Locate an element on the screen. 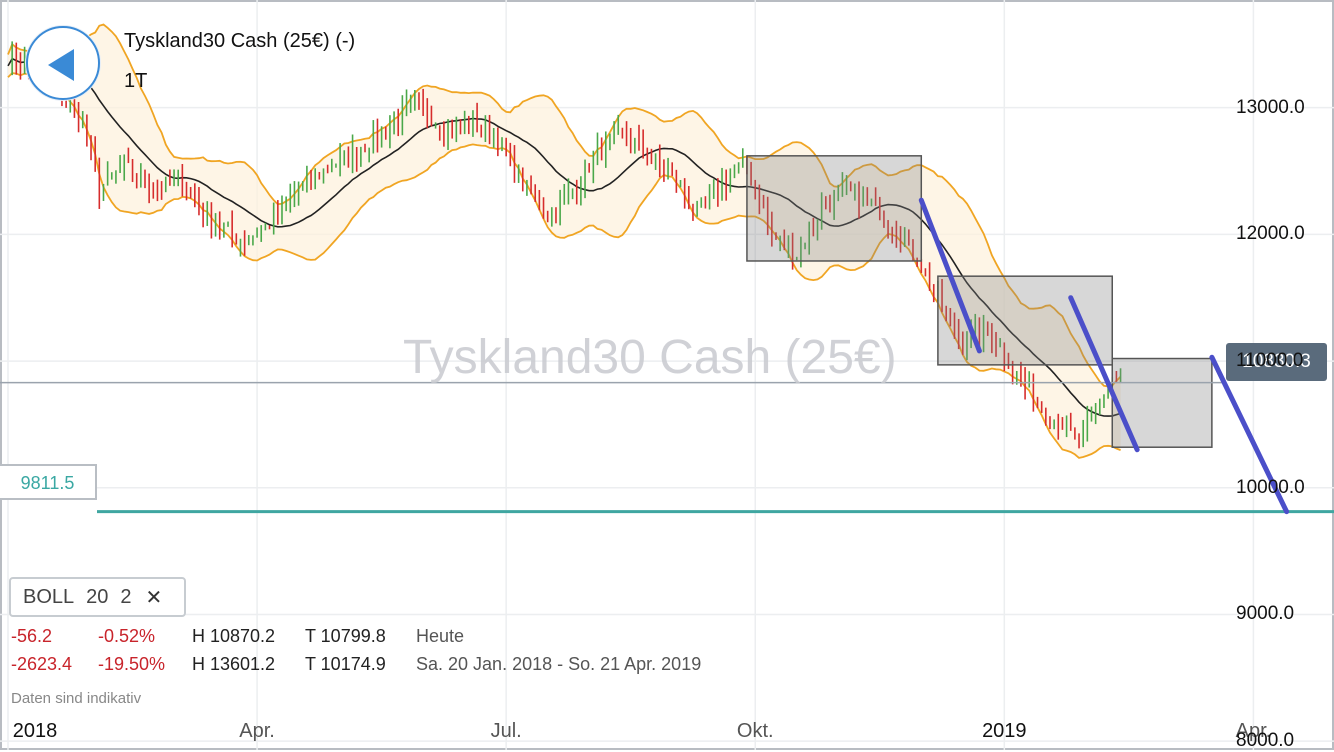 This screenshot has width=1334, height=752. y-tick-label: 11000.0 is located at coordinates (1270, 361).